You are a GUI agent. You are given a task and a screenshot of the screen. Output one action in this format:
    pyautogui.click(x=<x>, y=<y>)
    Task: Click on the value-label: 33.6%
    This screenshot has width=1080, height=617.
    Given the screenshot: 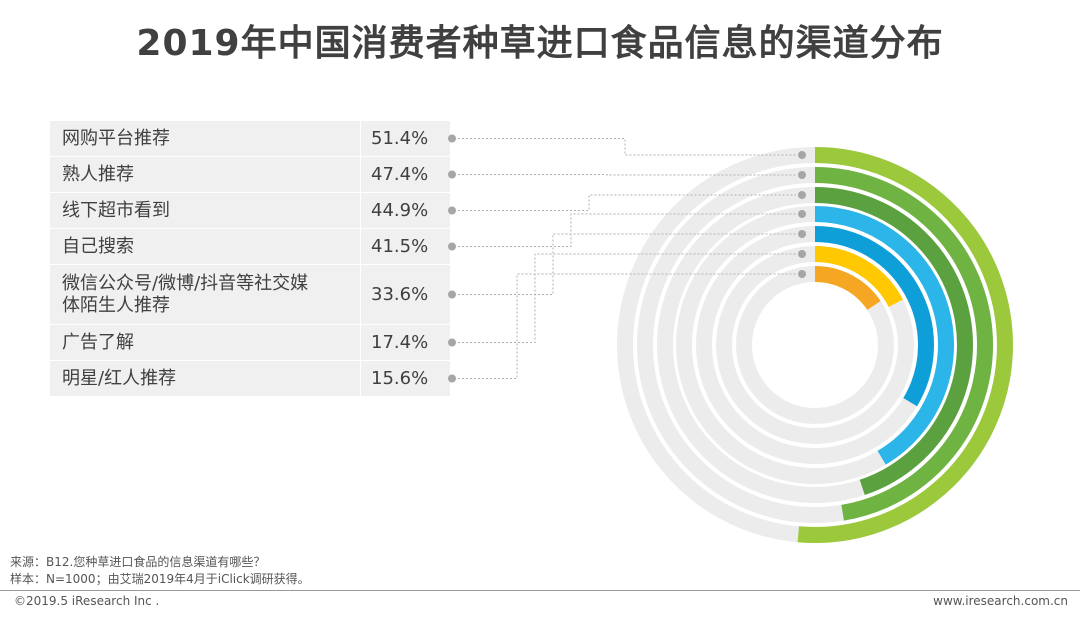 What is the action you would take?
    pyautogui.click(x=405, y=294)
    